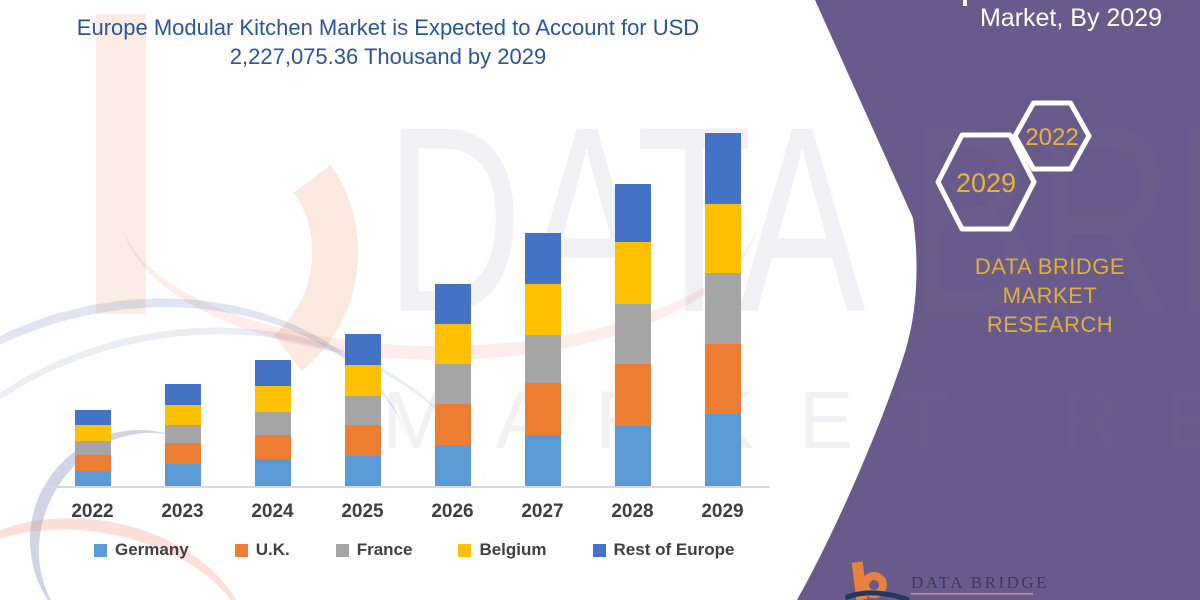 The image size is (1200, 600). What do you see at coordinates (1050, 281) in the screenshot?
I see `sidebar-brand-line1: DATA BRIDGE MARKET` at bounding box center [1050, 281].